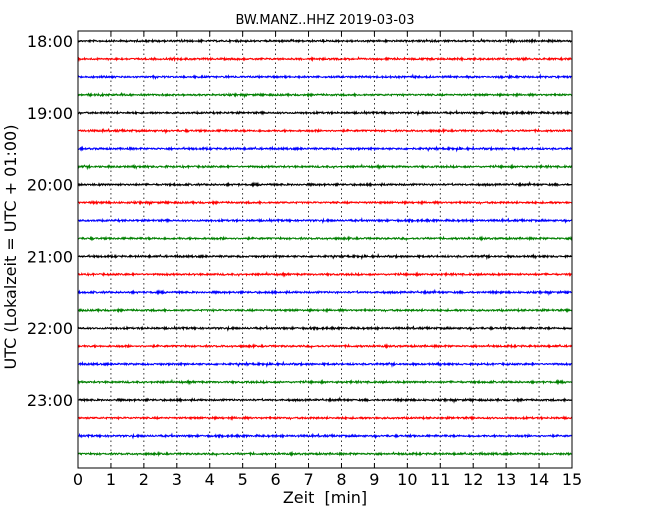 The width and height of the screenshot is (650, 520). What do you see at coordinates (473, 479) in the screenshot?
I see `x-tick-label: 12` at bounding box center [473, 479].